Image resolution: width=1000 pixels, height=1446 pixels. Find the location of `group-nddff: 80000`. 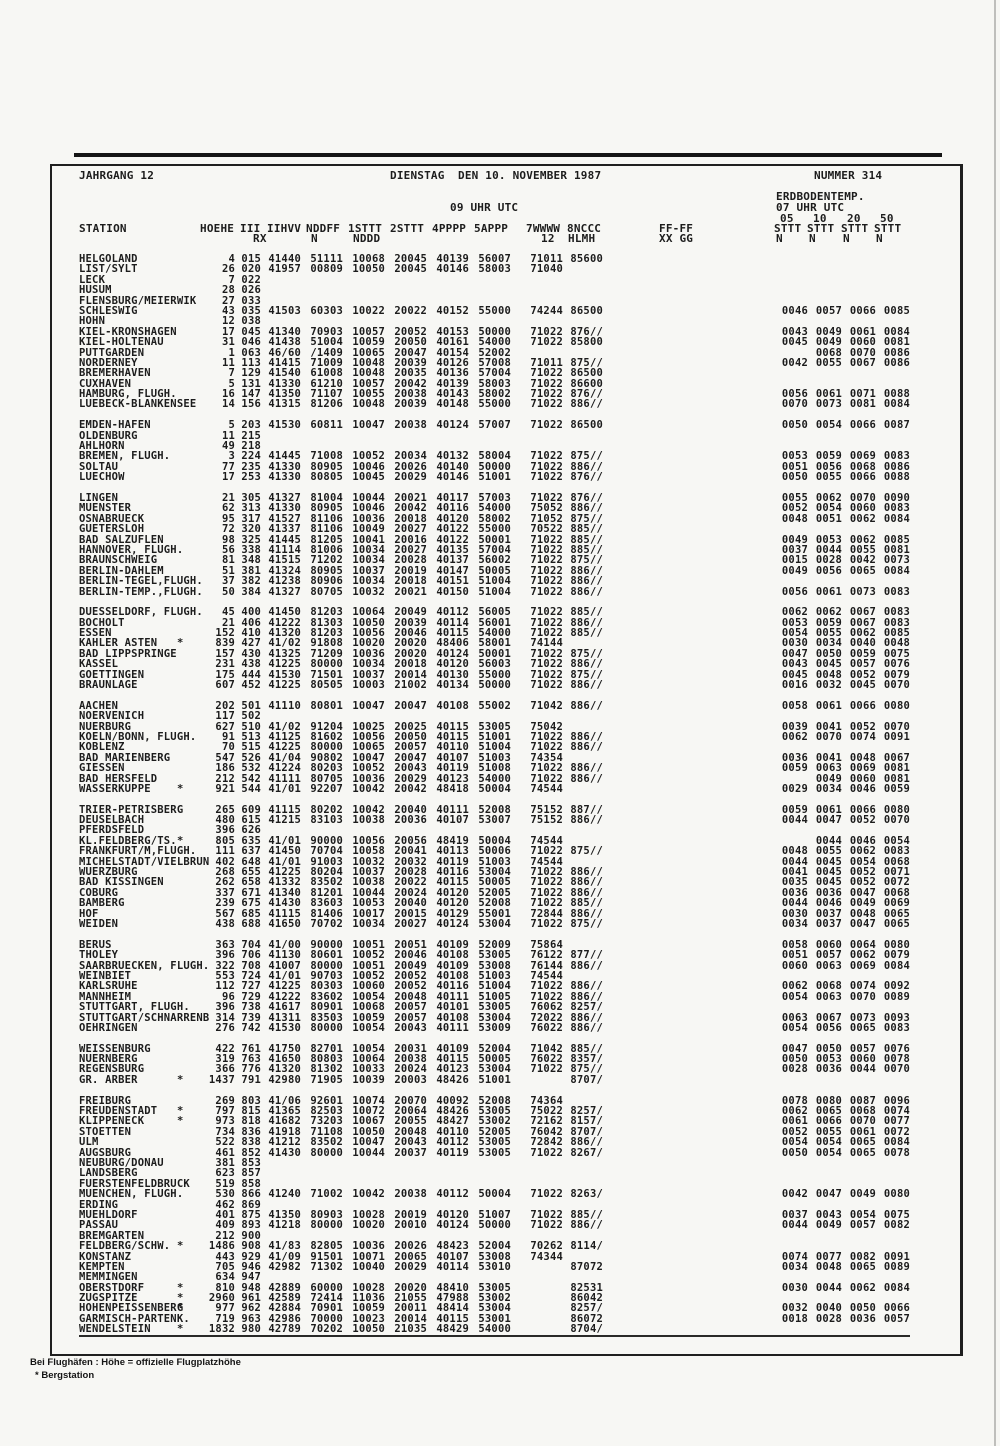

group-nddff: 80000 is located at coordinates (326, 1152).